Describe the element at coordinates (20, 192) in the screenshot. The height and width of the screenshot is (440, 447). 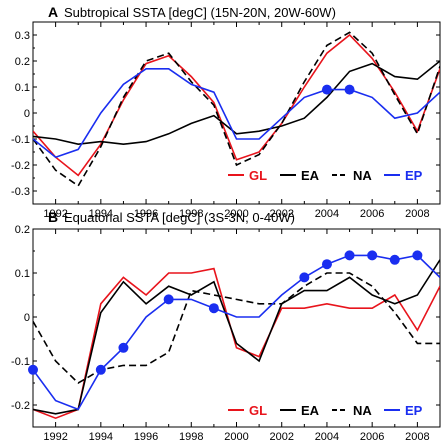
I see `y-tick-label: -0.3` at that location.